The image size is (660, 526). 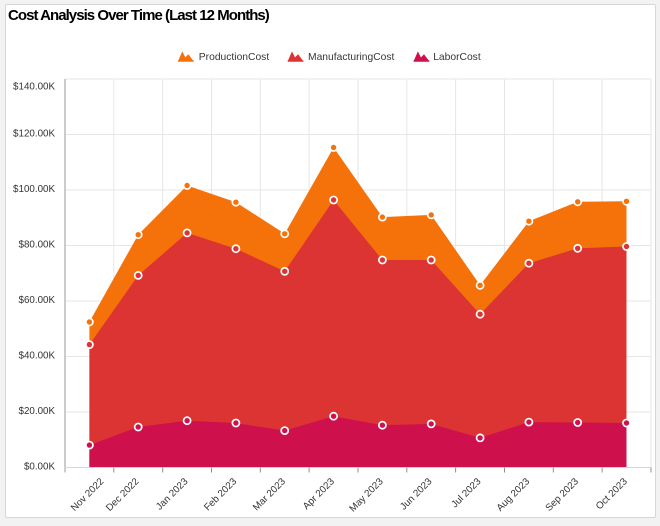 What do you see at coordinates (563, 495) in the screenshot?
I see `svg-text: Sep 2023` at bounding box center [563, 495].